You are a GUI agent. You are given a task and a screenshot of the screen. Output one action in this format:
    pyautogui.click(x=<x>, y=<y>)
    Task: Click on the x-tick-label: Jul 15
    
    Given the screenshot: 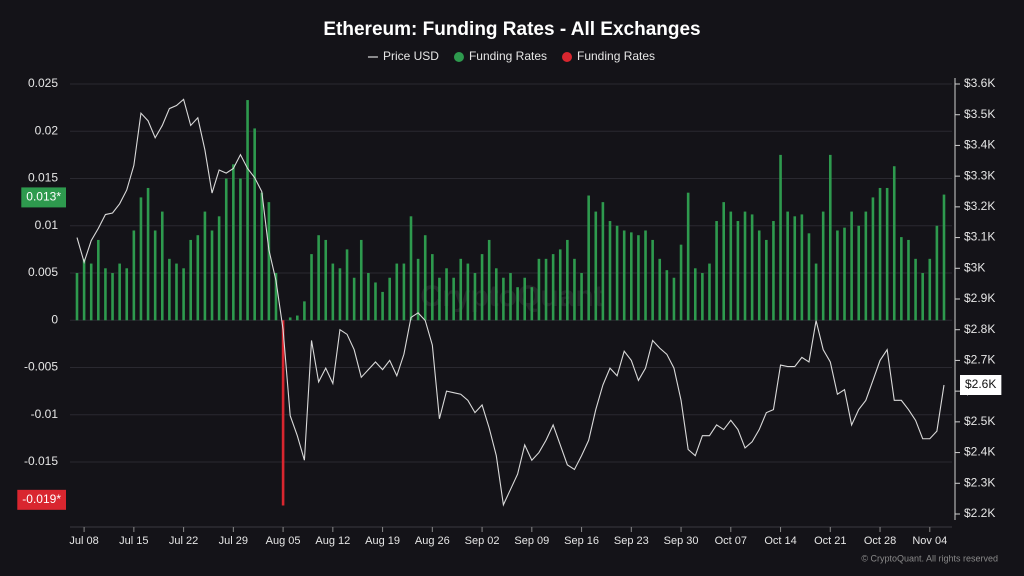 What is the action you would take?
    pyautogui.click(x=133, y=541)
    